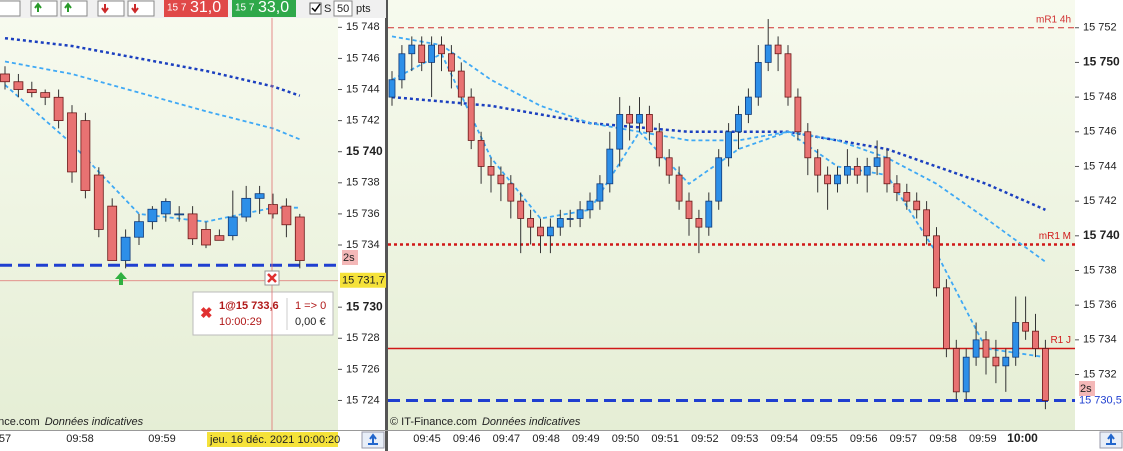  I want to click on y-tick-label: 15 750, so click(1101, 62).